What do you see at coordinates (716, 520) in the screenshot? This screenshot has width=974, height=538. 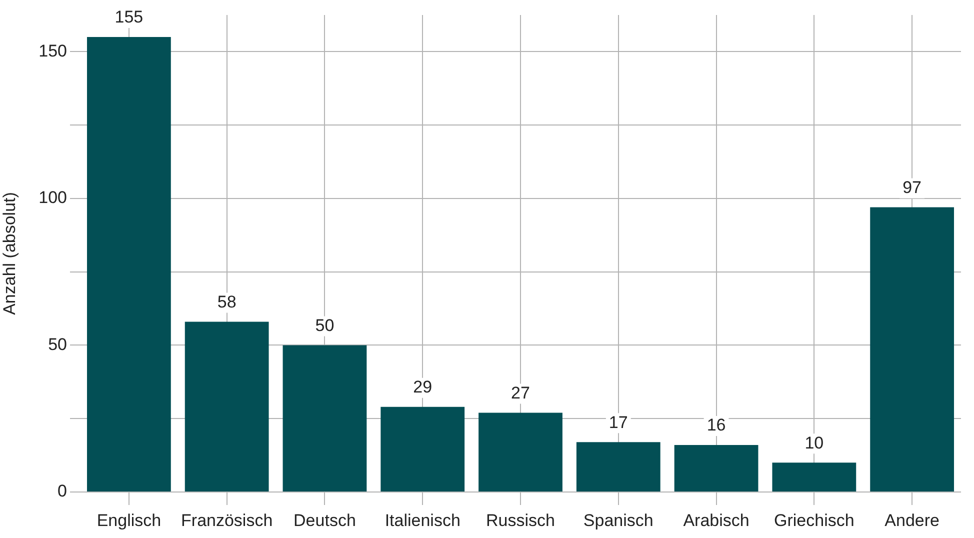 I see `x-tick-label: Arabisch` at bounding box center [716, 520].